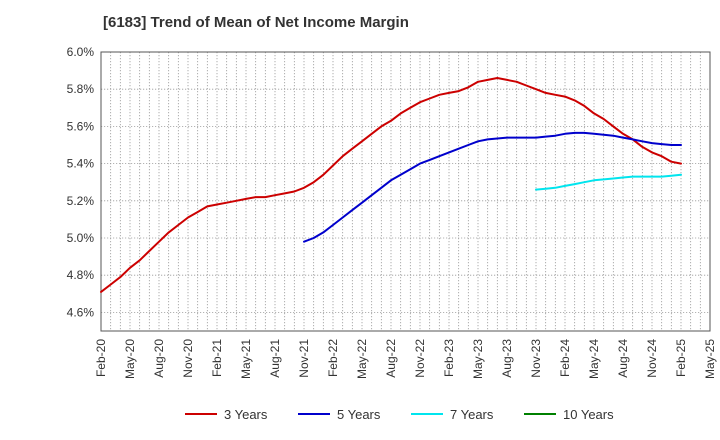  Describe the element at coordinates (478, 359) in the screenshot. I see `x-tick-label: May-23` at that location.